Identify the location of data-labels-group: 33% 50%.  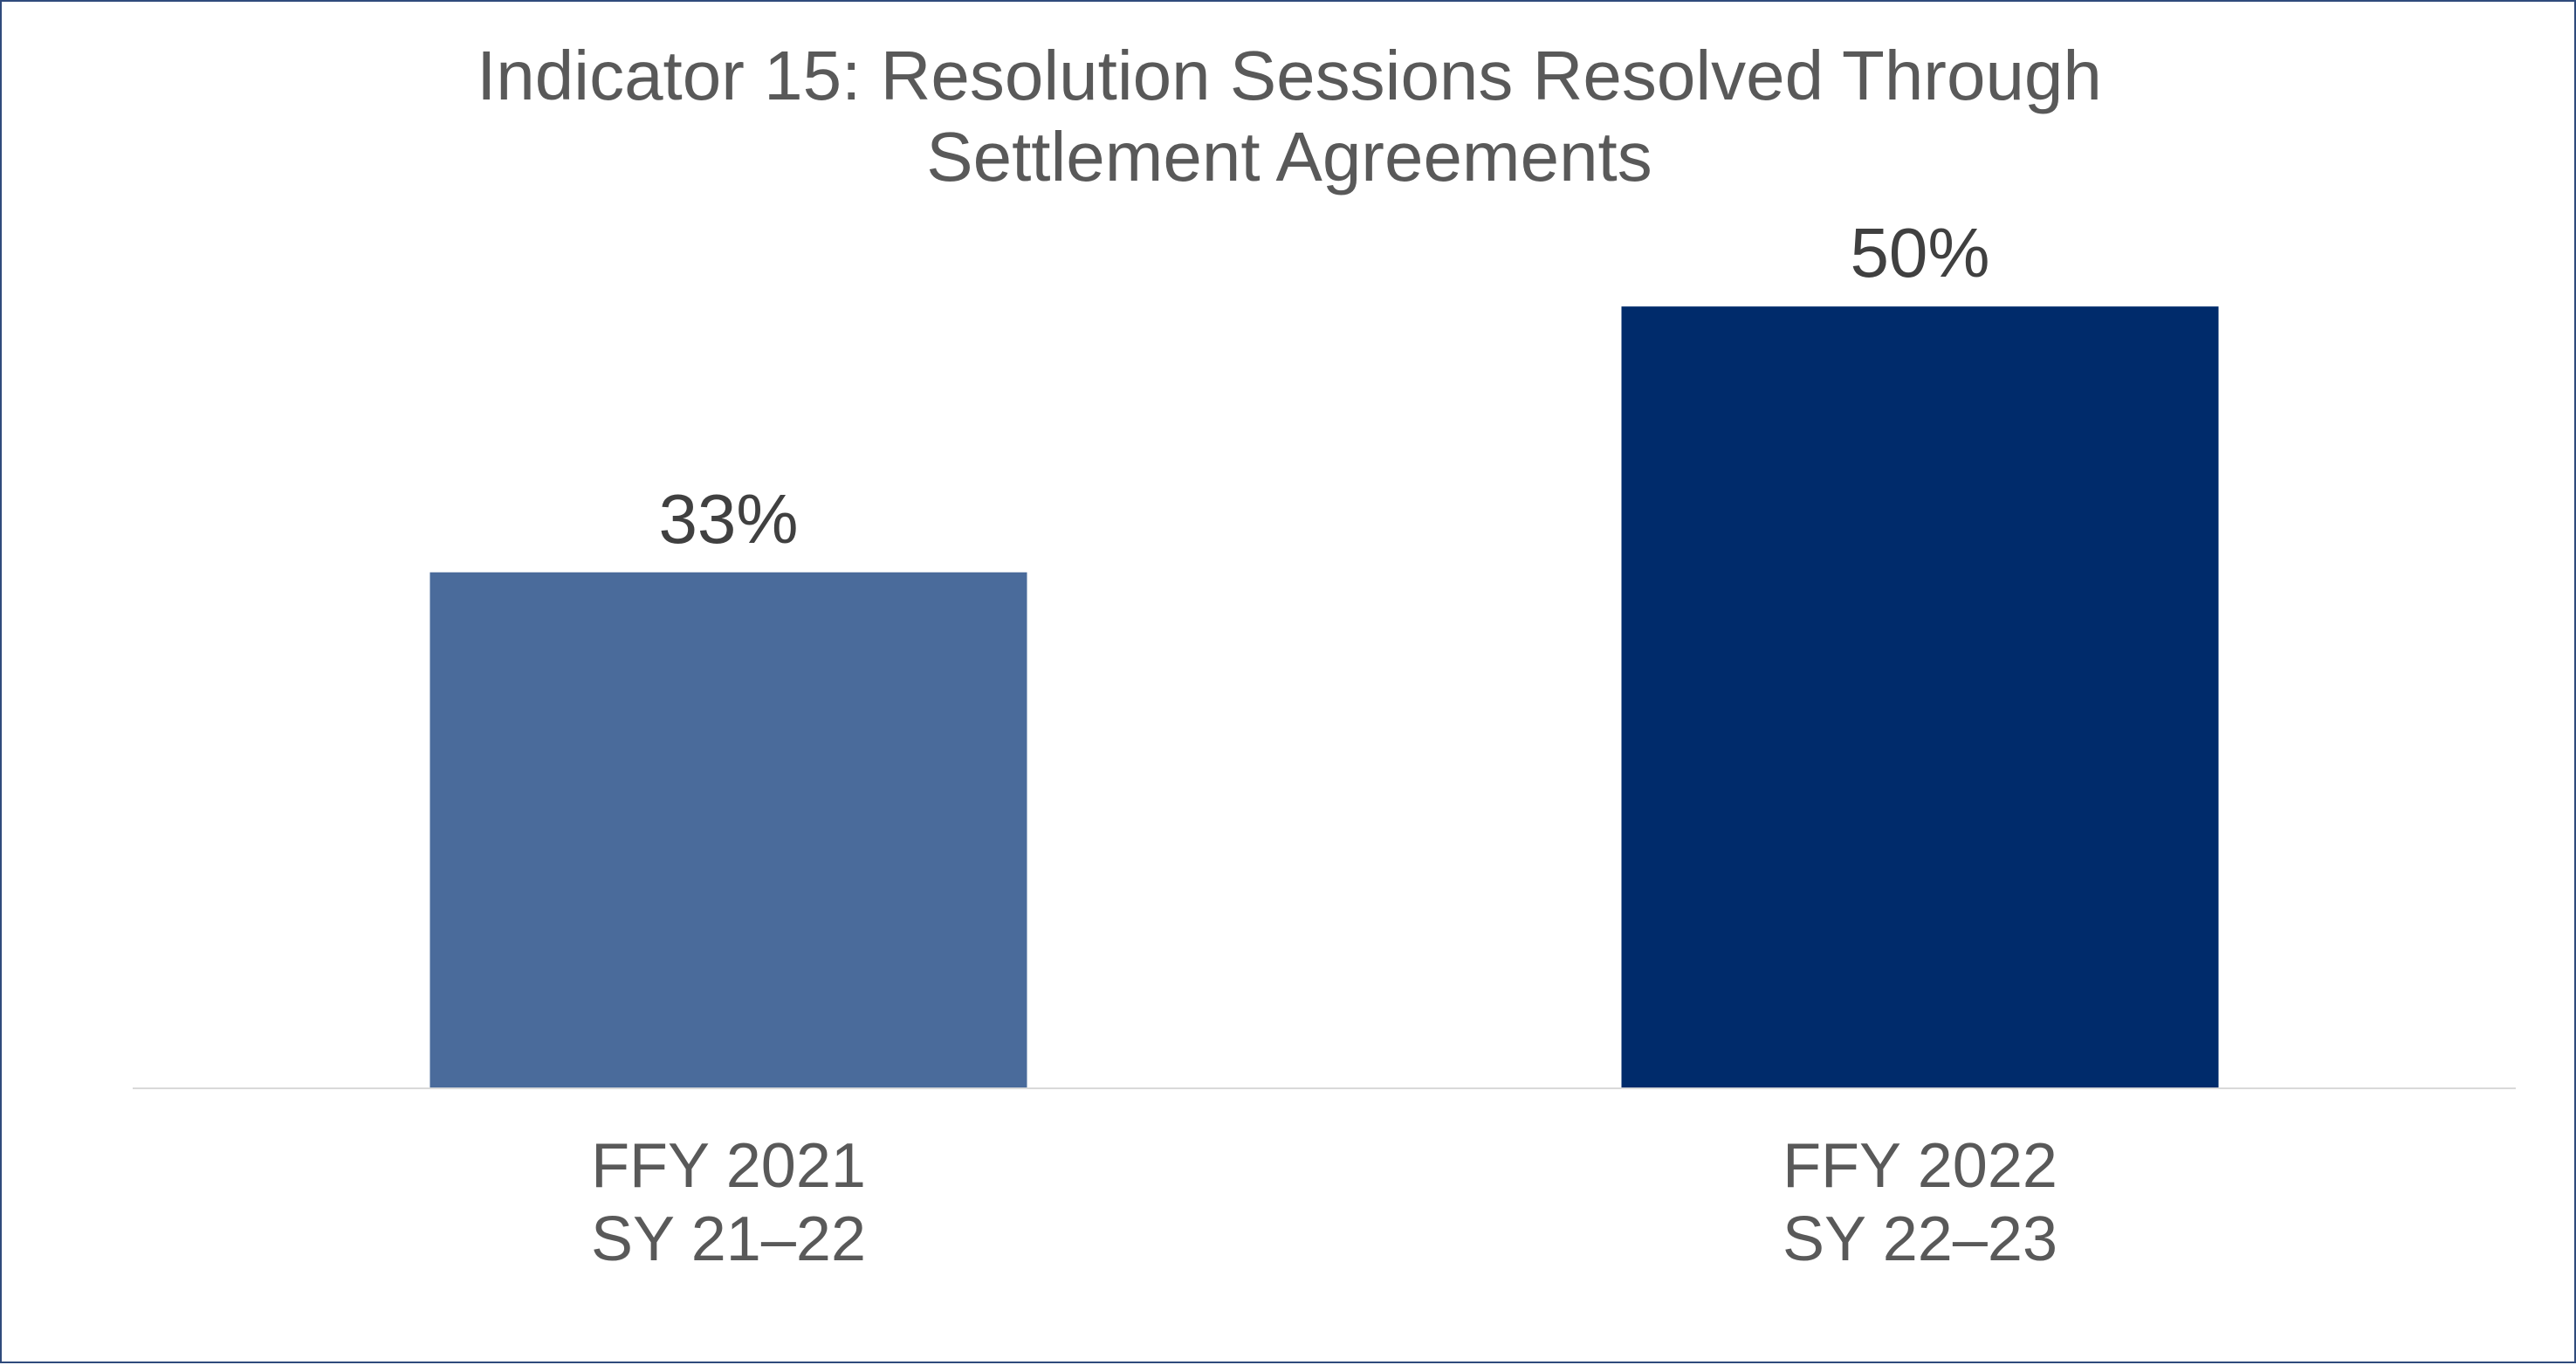
(1323, 386).